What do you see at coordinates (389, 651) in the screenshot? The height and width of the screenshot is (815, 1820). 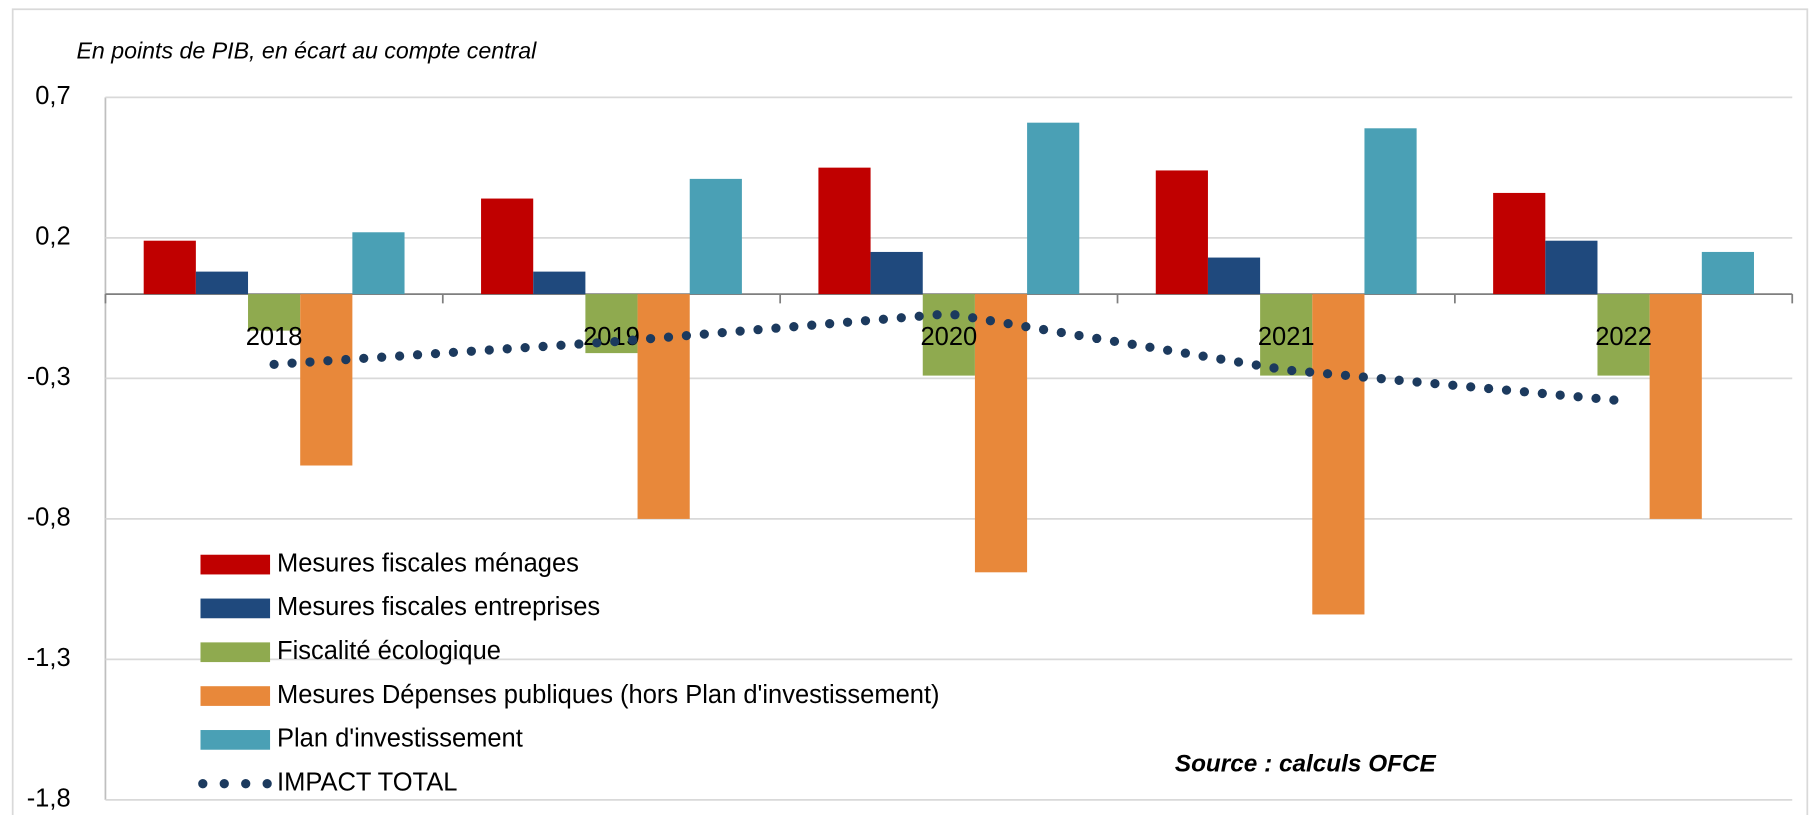 I see `legend-label: Fiscalité écologique` at bounding box center [389, 651].